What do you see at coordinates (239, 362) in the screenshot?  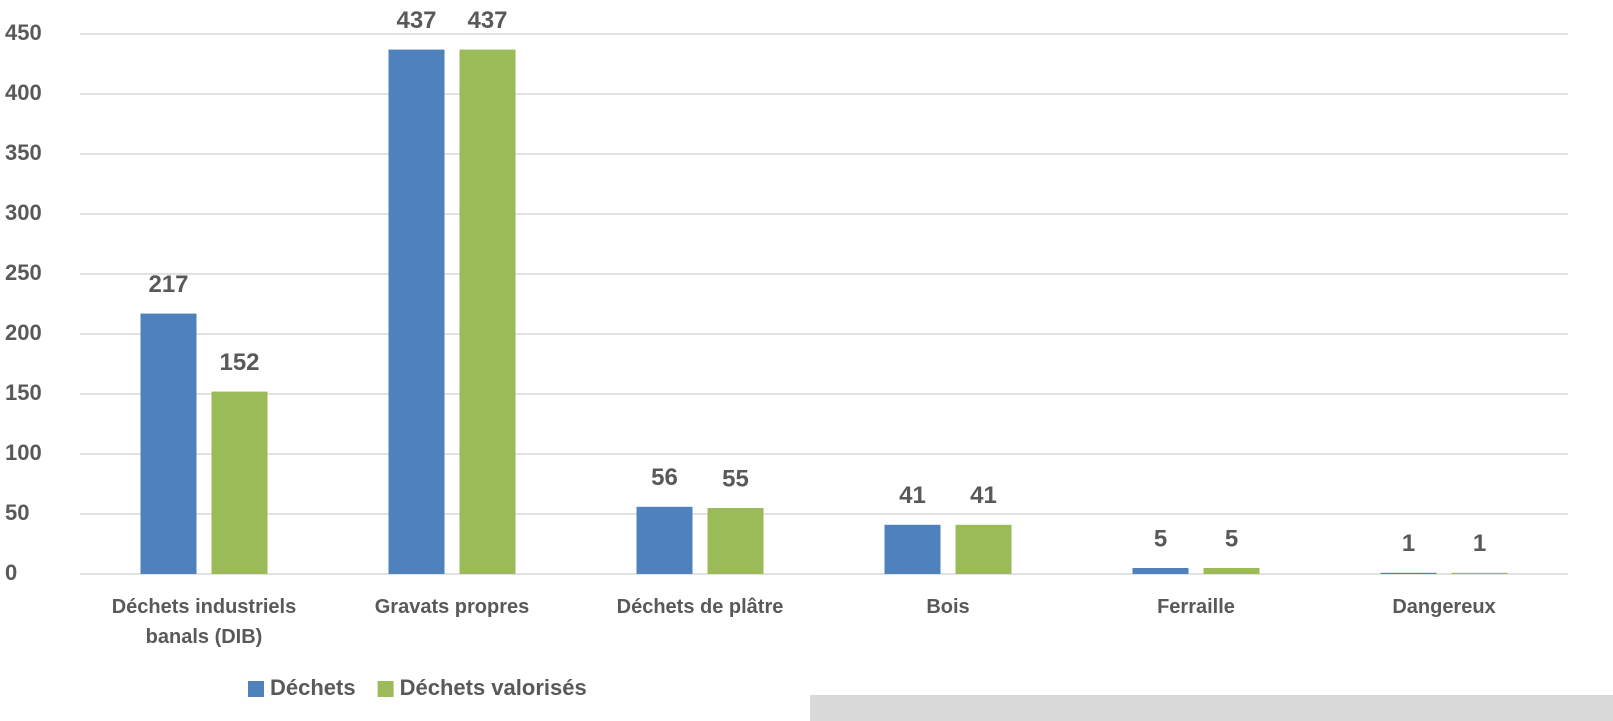 I see `data-label: 152` at bounding box center [239, 362].